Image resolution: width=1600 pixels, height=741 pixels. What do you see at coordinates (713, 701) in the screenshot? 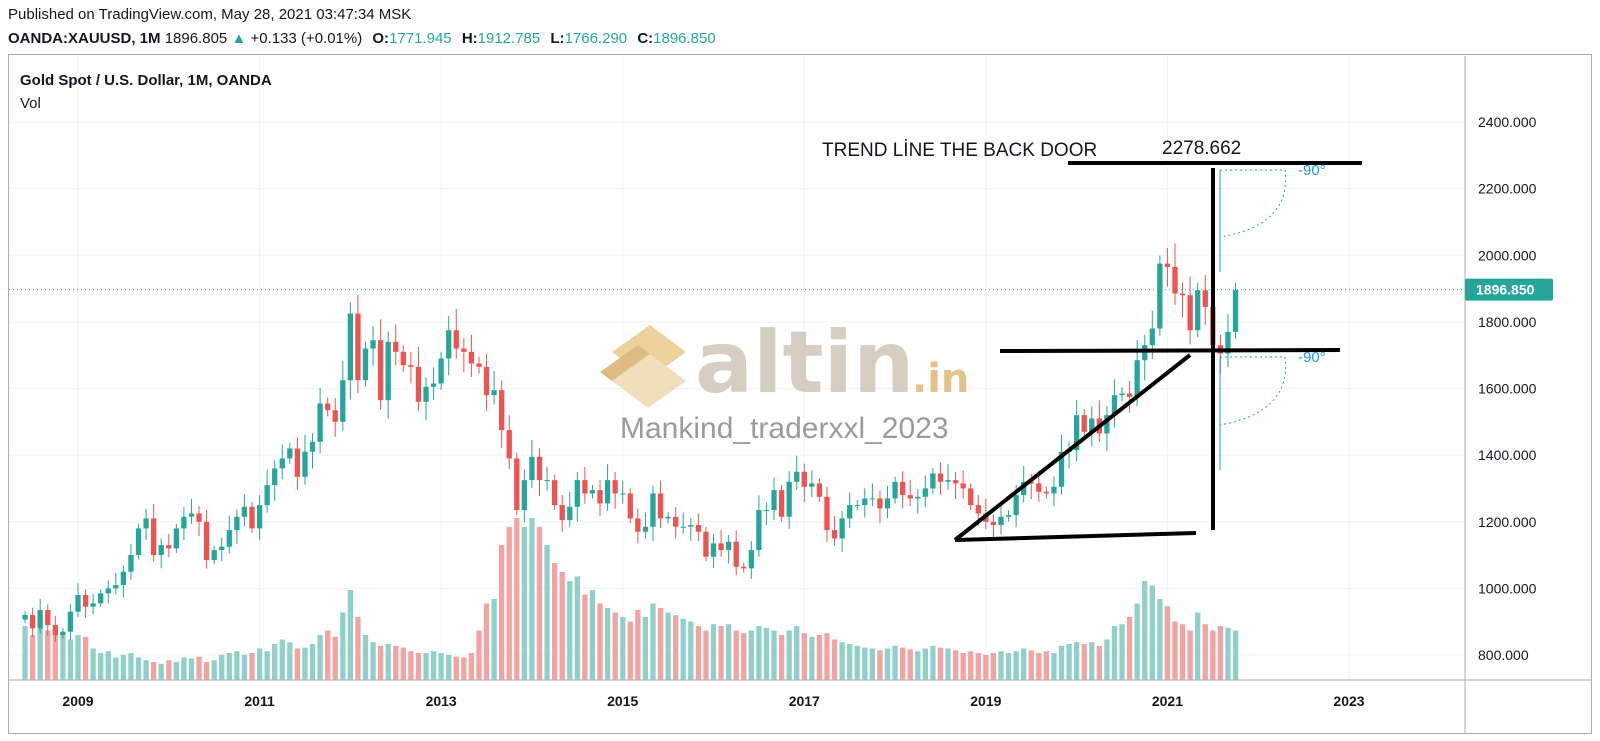
I see `time-axis: 2009 2011 2013 2015 2017 2019 2021 2023` at bounding box center [713, 701].